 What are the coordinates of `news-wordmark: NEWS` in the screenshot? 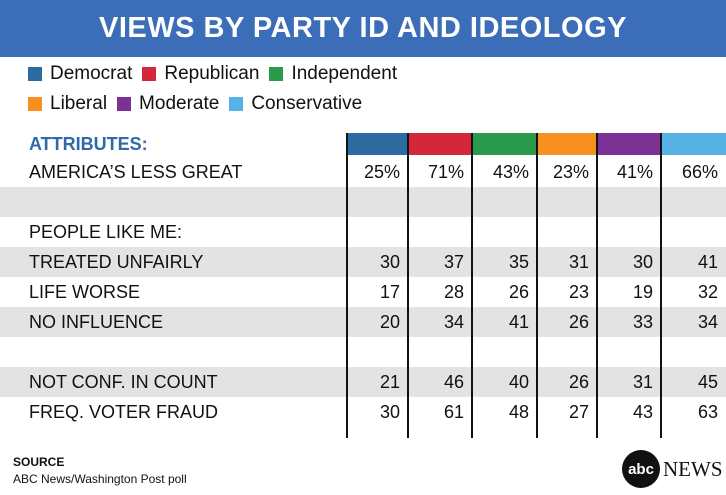 It's located at (693, 468).